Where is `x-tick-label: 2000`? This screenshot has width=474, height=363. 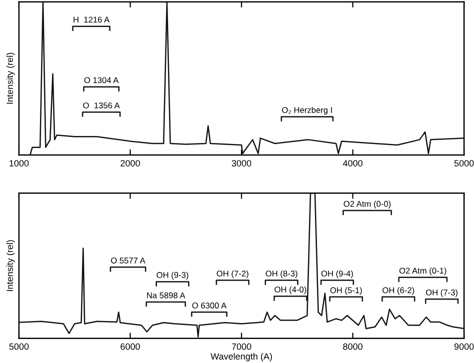 x-tick-label: 2000 is located at coordinates (130, 163).